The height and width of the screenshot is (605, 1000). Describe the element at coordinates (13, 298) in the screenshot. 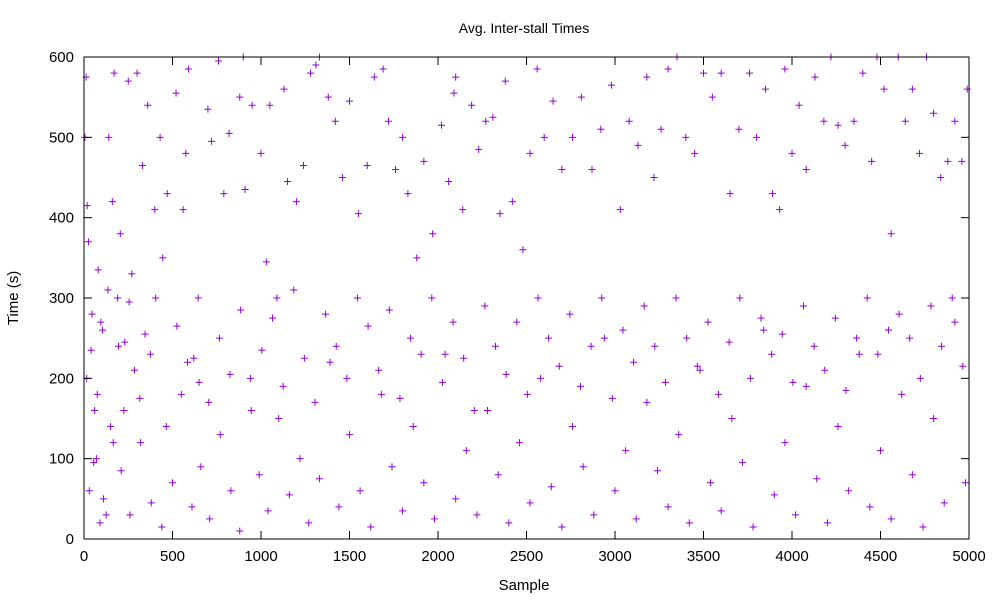

I see `y-axis-title: Time (s)` at that location.